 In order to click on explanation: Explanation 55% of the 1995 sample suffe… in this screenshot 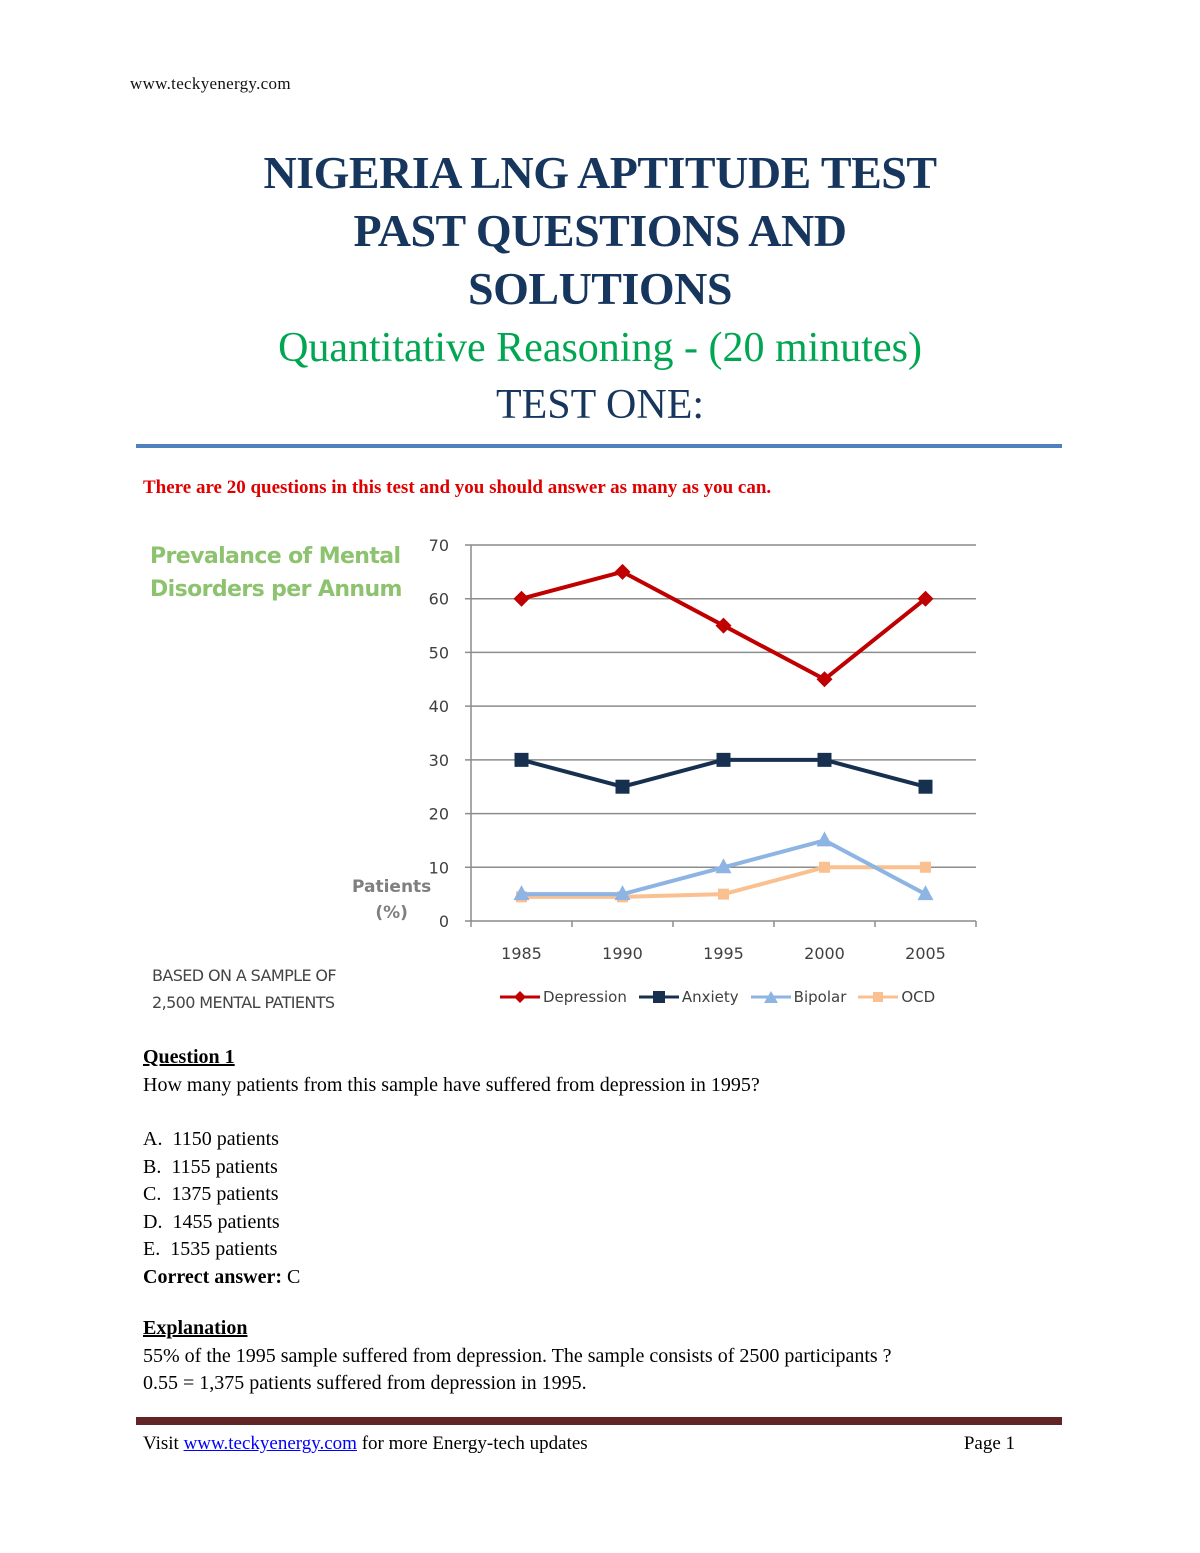, I will do `click(517, 1356)`.